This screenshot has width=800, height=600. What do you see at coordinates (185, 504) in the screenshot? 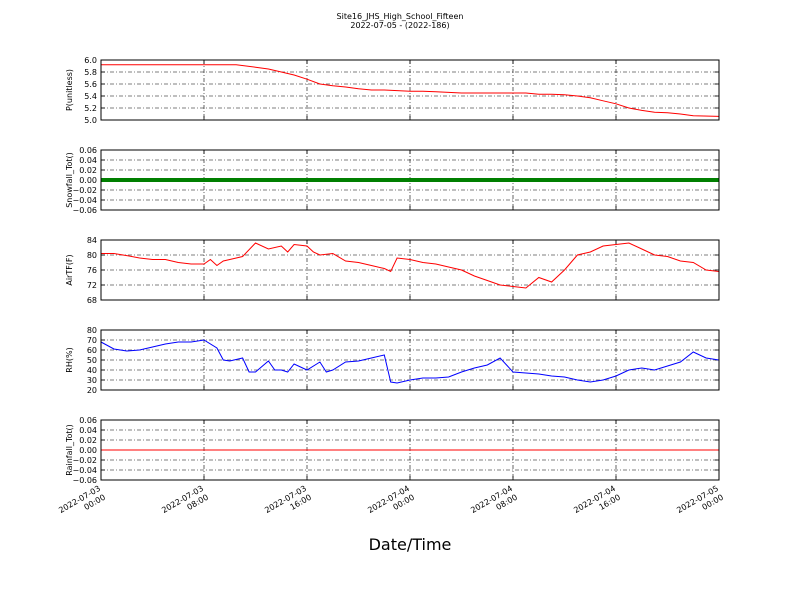
I see `x-tick-label: 2022-07-0308:00` at bounding box center [185, 504].